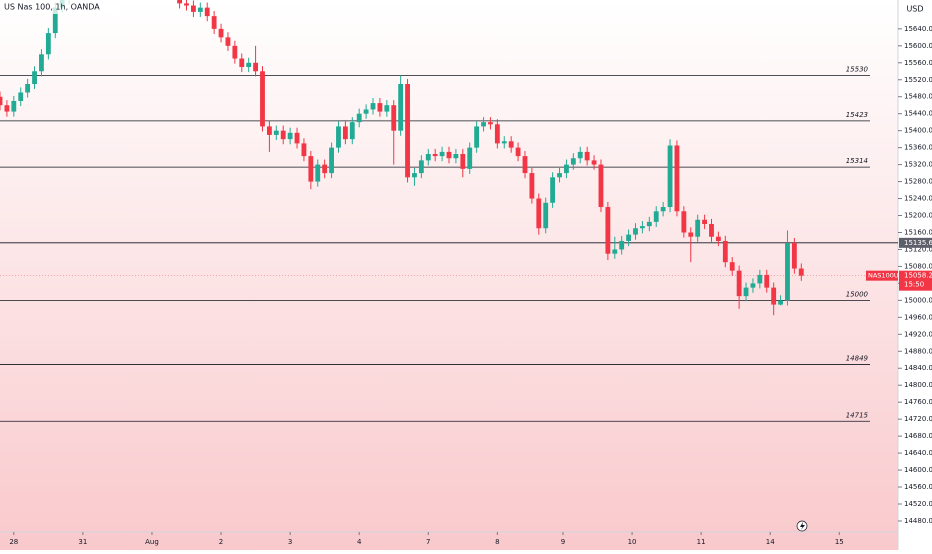 This screenshot has height=554, width=932. Describe the element at coordinates (701, 542) in the screenshot. I see `x-tick-label: 11` at that location.